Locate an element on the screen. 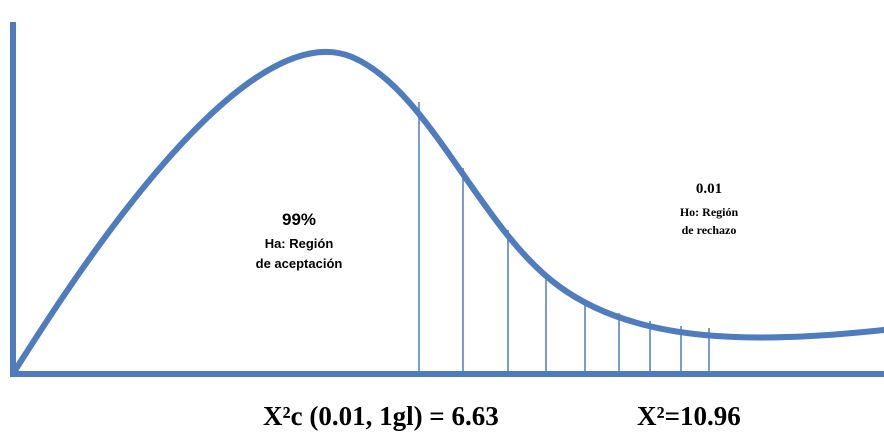  acceptance-percent: 99% is located at coordinates (299, 219).